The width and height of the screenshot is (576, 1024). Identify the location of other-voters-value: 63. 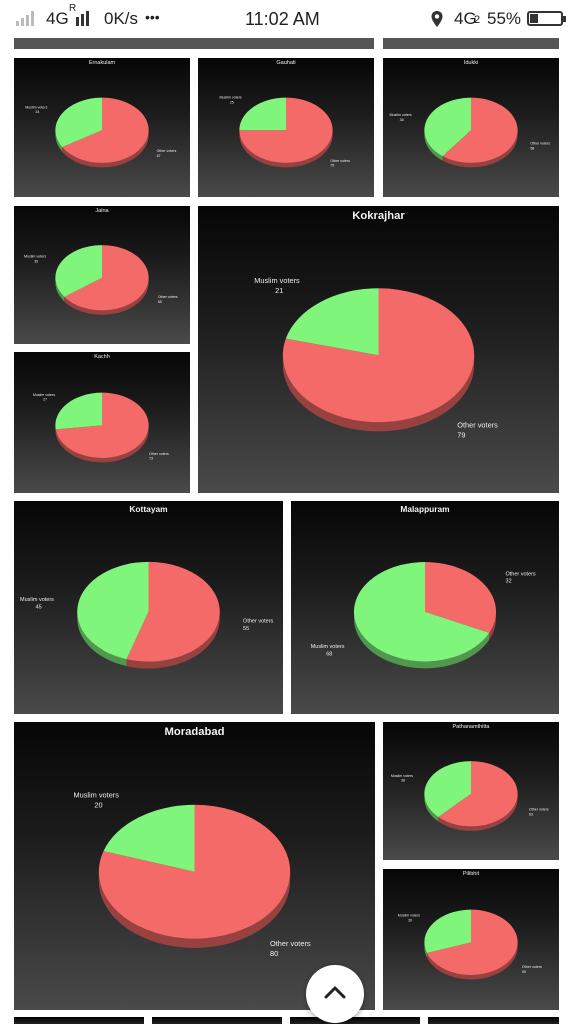
(531, 815).